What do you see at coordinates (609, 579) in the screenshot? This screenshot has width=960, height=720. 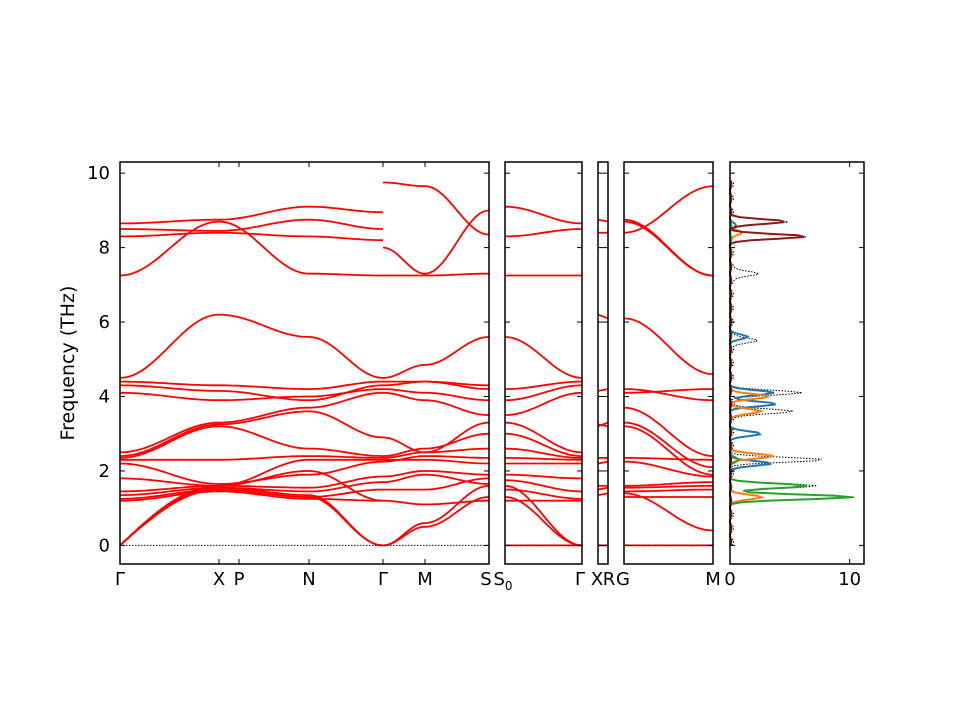 I see `band-point-label: R` at bounding box center [609, 579].